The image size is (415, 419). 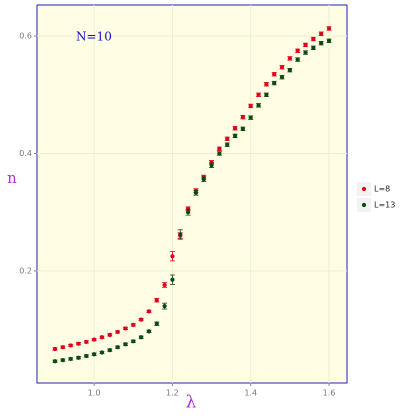 What do you see at coordinates (94, 37) in the screenshot?
I see `annotation: N=10` at bounding box center [94, 37].